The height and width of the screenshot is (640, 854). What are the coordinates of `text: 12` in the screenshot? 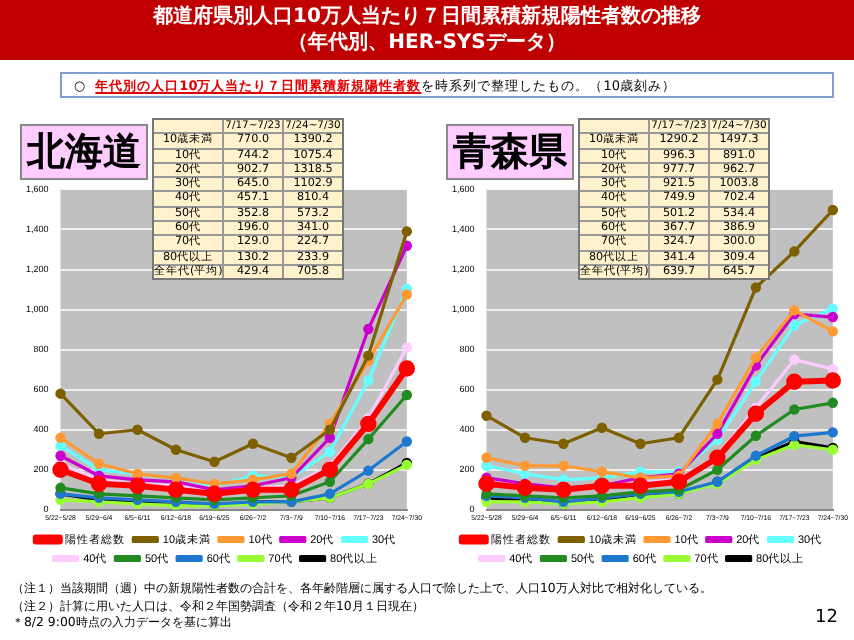 It's located at (826, 618).